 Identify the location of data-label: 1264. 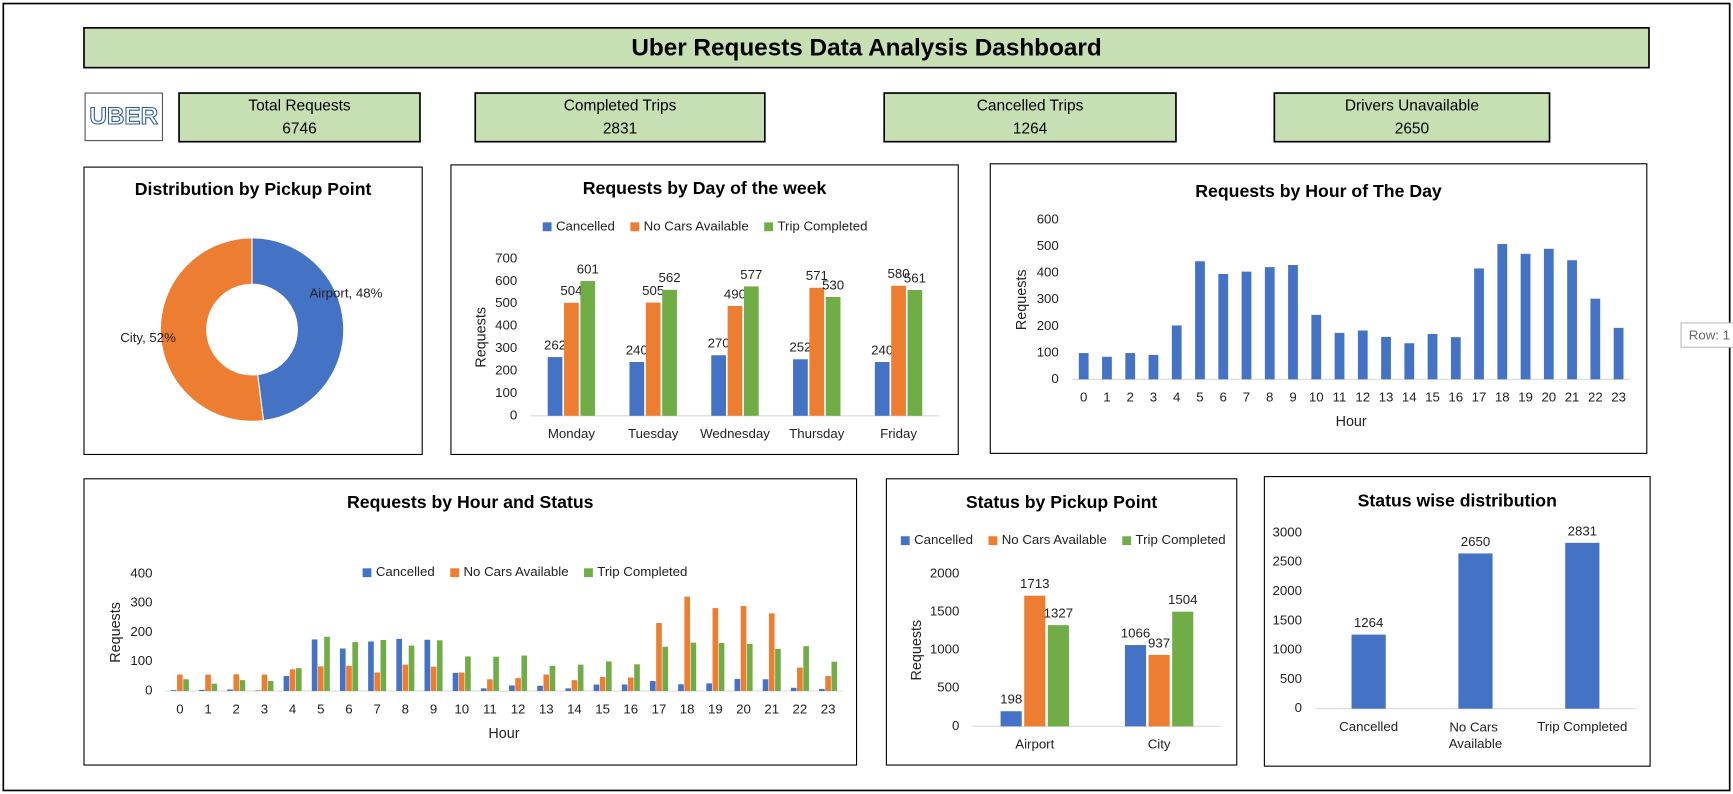
(1368, 622).